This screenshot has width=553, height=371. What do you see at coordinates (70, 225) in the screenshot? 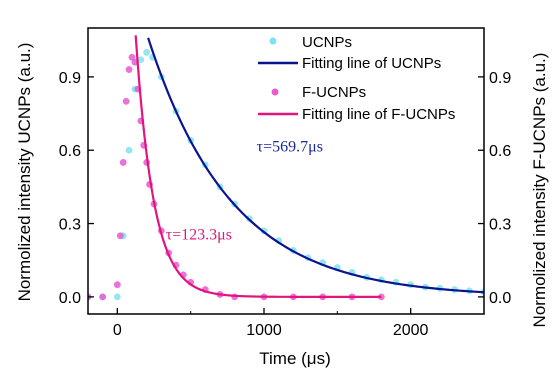
I see `y-tick-label-left: 0.3` at bounding box center [70, 225].